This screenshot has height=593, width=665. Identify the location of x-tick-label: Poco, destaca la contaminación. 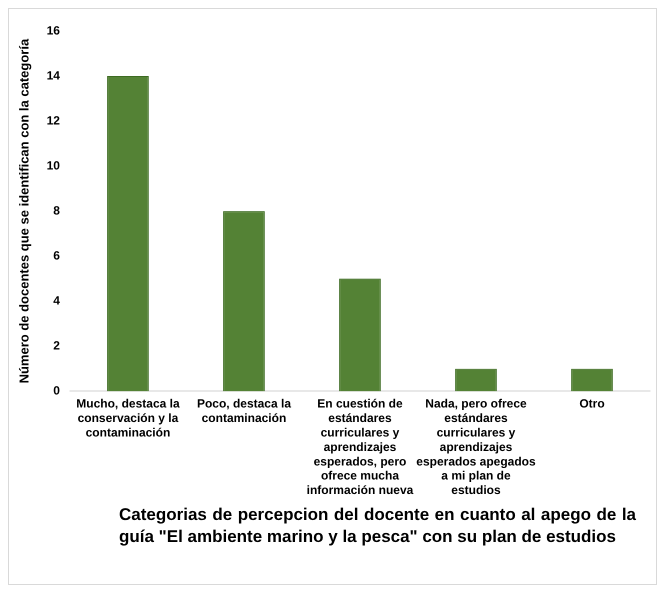
(244, 411).